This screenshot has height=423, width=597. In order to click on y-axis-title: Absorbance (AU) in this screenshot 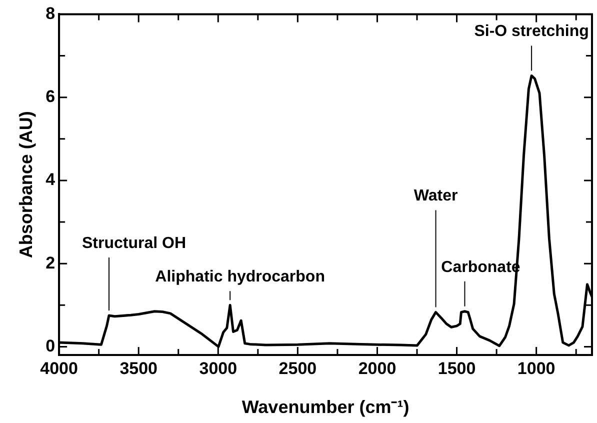, I will do `click(26, 184)`.